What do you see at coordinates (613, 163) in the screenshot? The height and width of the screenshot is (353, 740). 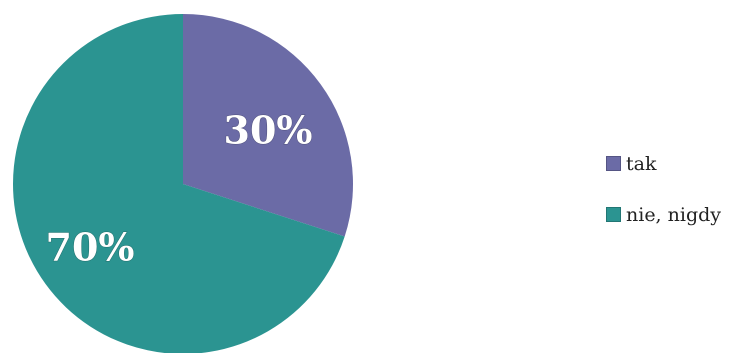 I see `legend-swatch-tak` at bounding box center [613, 163].